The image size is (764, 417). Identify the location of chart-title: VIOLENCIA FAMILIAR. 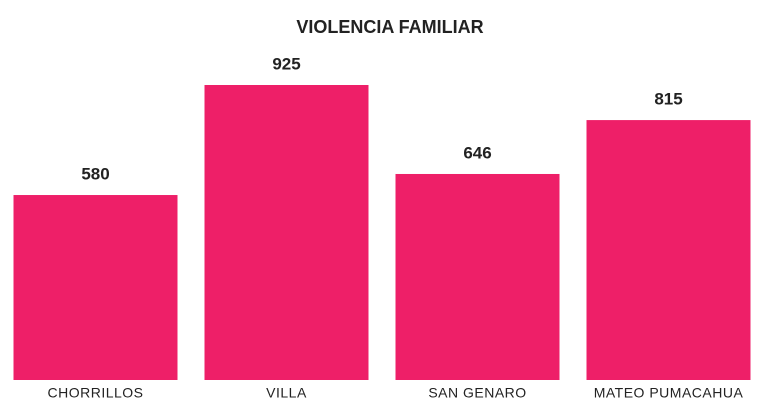
(389, 27).